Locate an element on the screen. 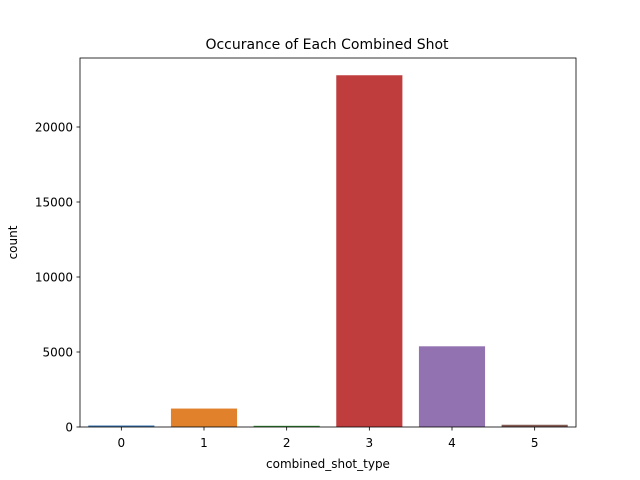 Image resolution: width=640 pixels, height=480 pixels. y-tick-label: 5000 is located at coordinates (57, 353).